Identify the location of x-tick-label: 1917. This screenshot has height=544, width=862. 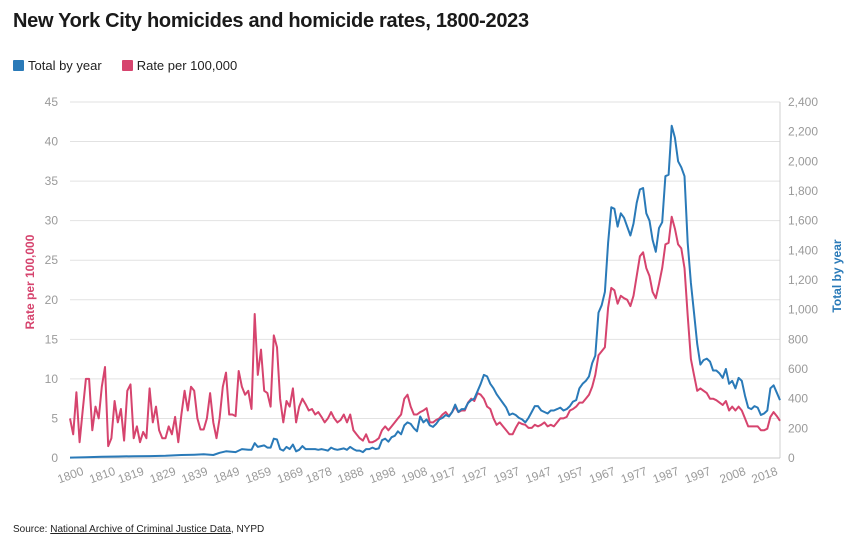
(443, 475).